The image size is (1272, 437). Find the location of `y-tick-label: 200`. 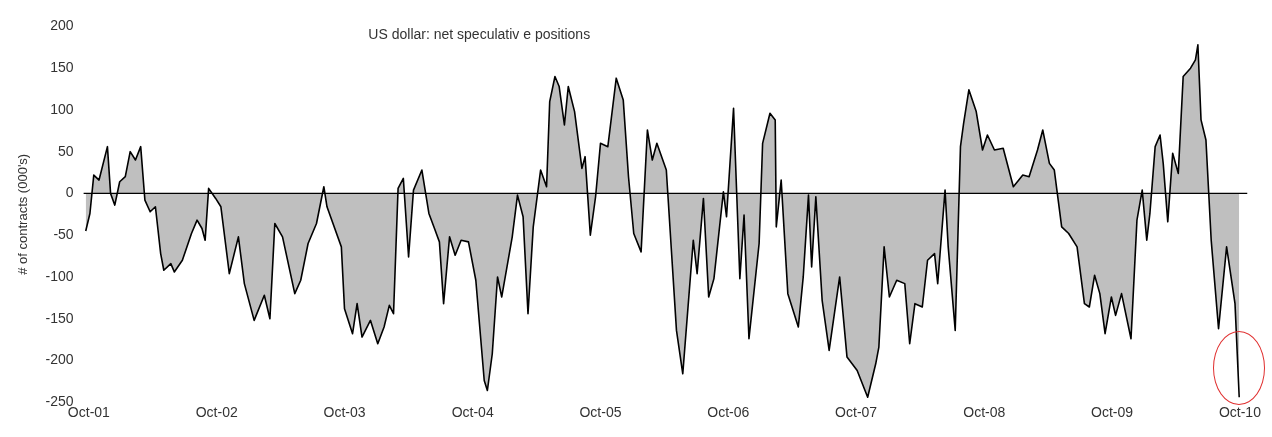

y-tick-label: 200 is located at coordinates (62, 25).